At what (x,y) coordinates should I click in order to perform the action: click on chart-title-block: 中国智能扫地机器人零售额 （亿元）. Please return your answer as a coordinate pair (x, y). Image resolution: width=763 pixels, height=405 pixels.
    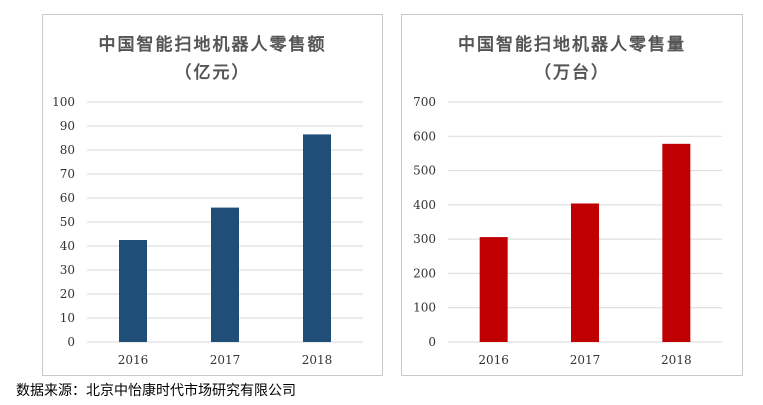
    Looking at the image, I should click on (212, 59).